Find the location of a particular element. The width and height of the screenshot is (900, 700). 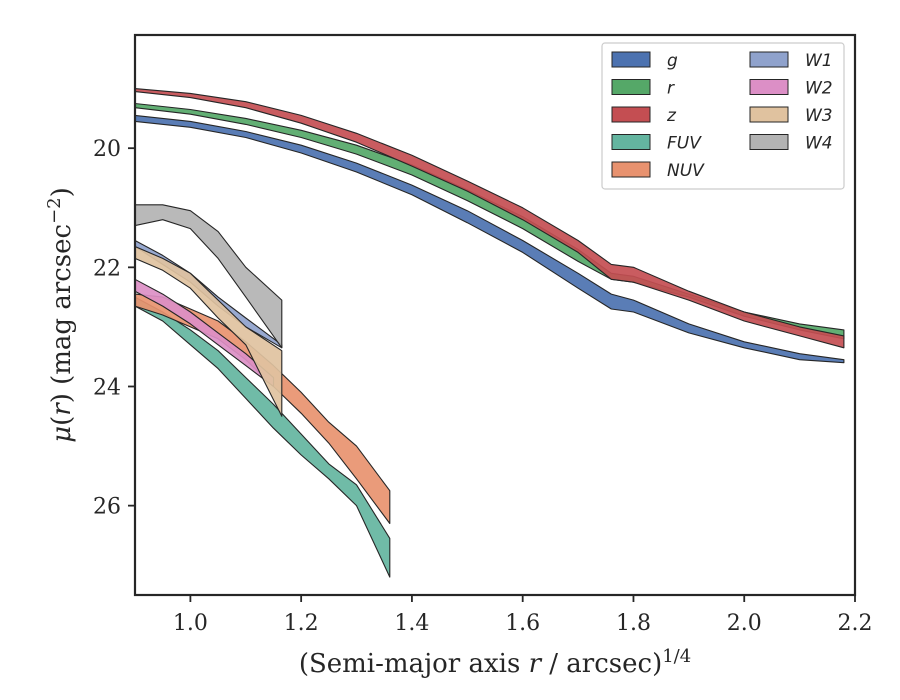

legend-label-nuv: NUV is located at coordinates (686, 171).